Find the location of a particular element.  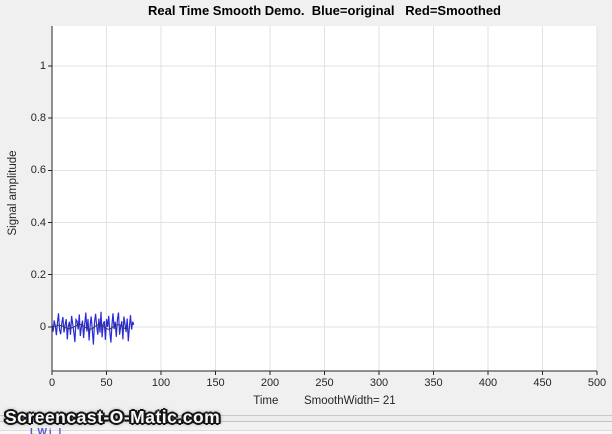

x-tick-label: 500 is located at coordinates (597, 383).